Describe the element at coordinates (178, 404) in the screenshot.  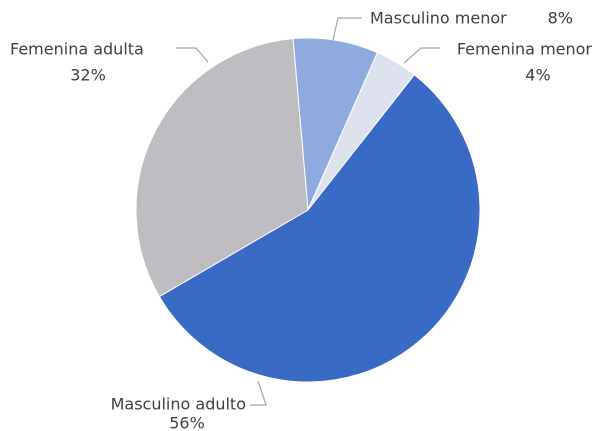
I see `slice-label: Masculino adulto` at that location.